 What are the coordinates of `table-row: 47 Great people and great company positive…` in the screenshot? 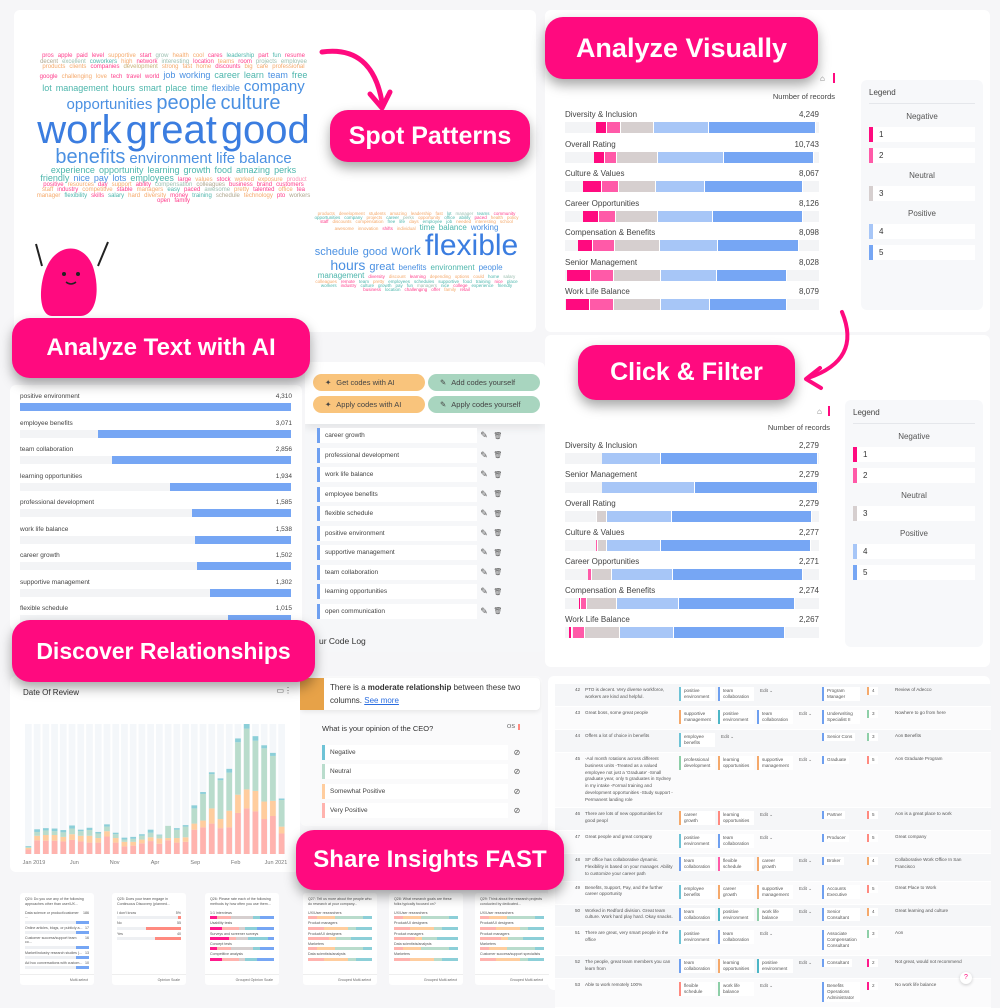 It's located at (773, 842).